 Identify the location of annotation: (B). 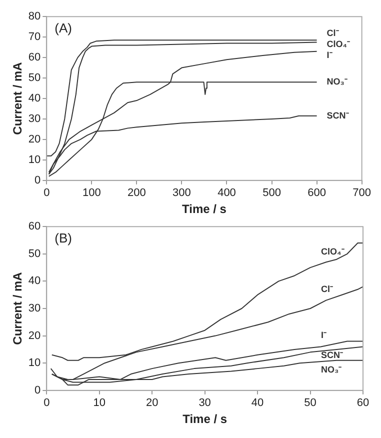
(63, 238).